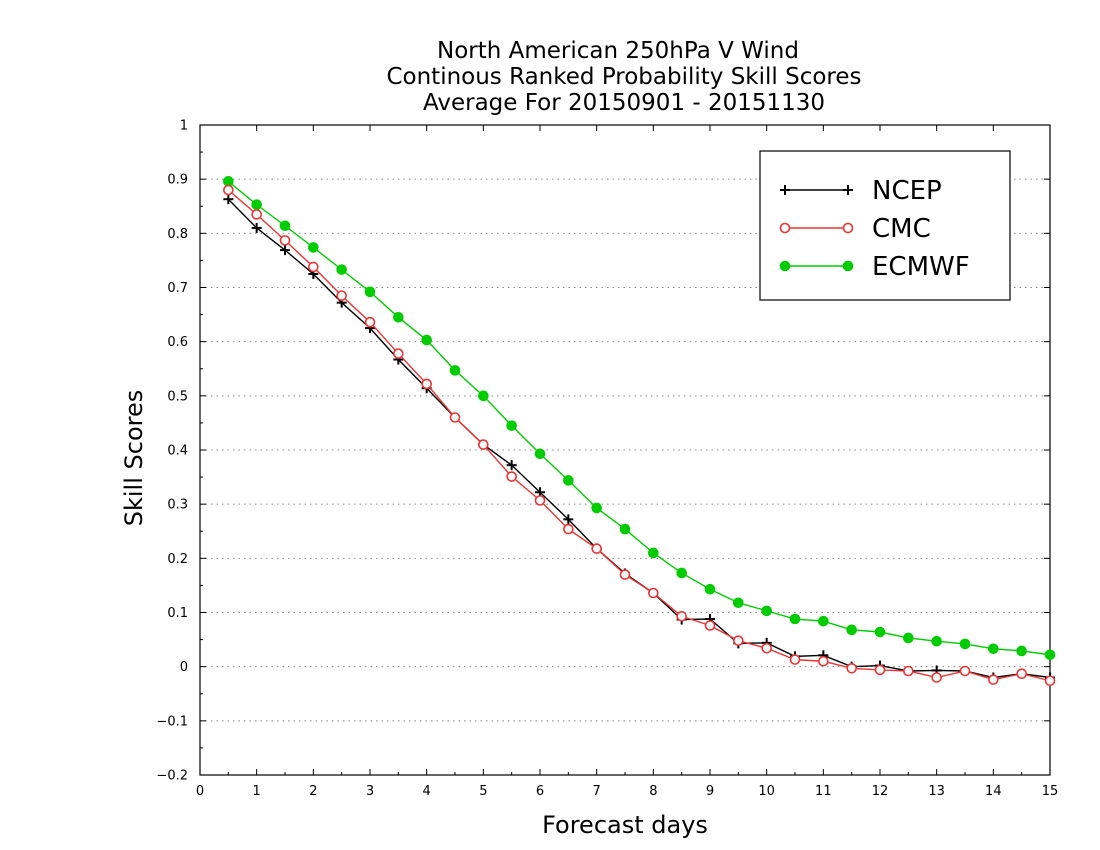  What do you see at coordinates (177, 180) in the screenshot?
I see `y-tick-label: 0.9` at bounding box center [177, 180].